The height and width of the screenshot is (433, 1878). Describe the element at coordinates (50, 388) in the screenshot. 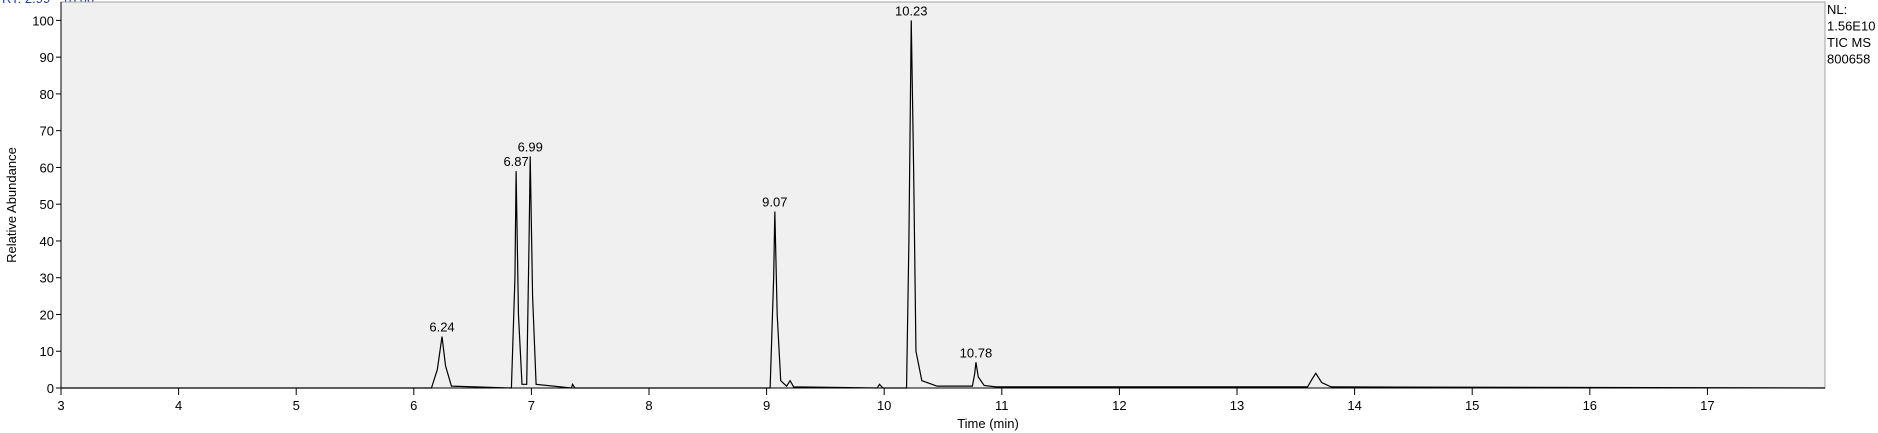

I see `y-tick-label: 0` at that location.